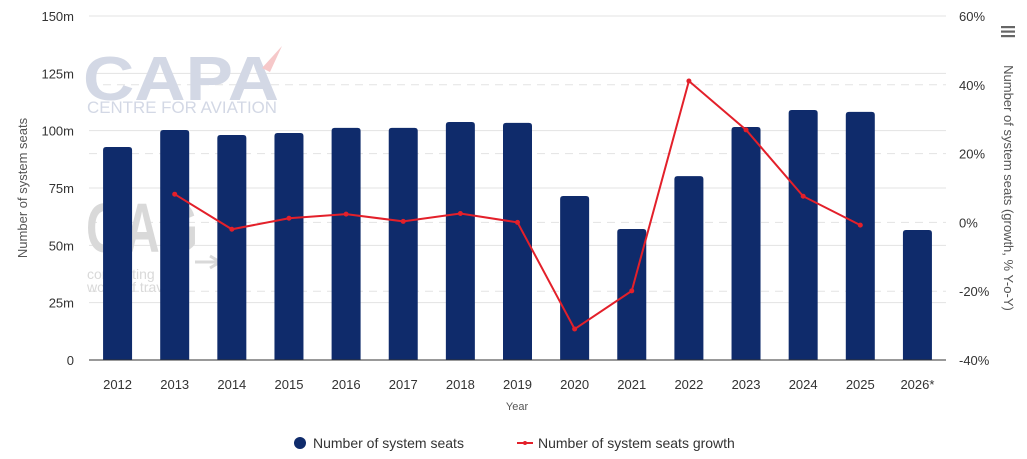 This screenshot has height=459, width=1027. I want to click on bar-2019, so click(517, 241).